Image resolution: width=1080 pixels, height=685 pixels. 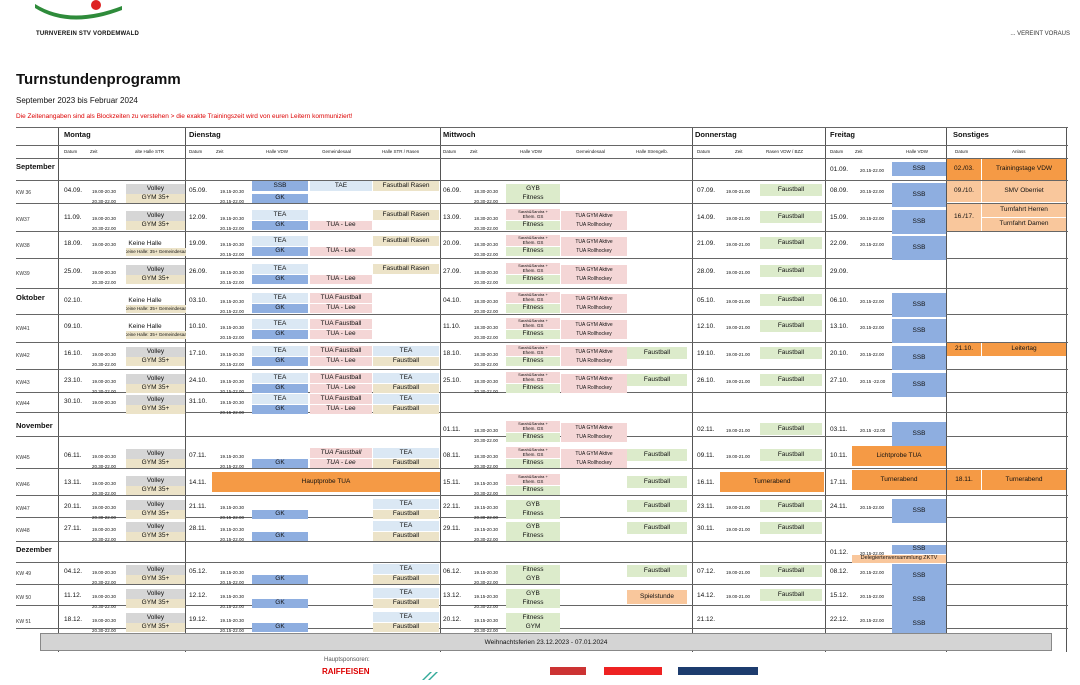 I want to click on date-cell: 24.10., so click(x=198, y=380).